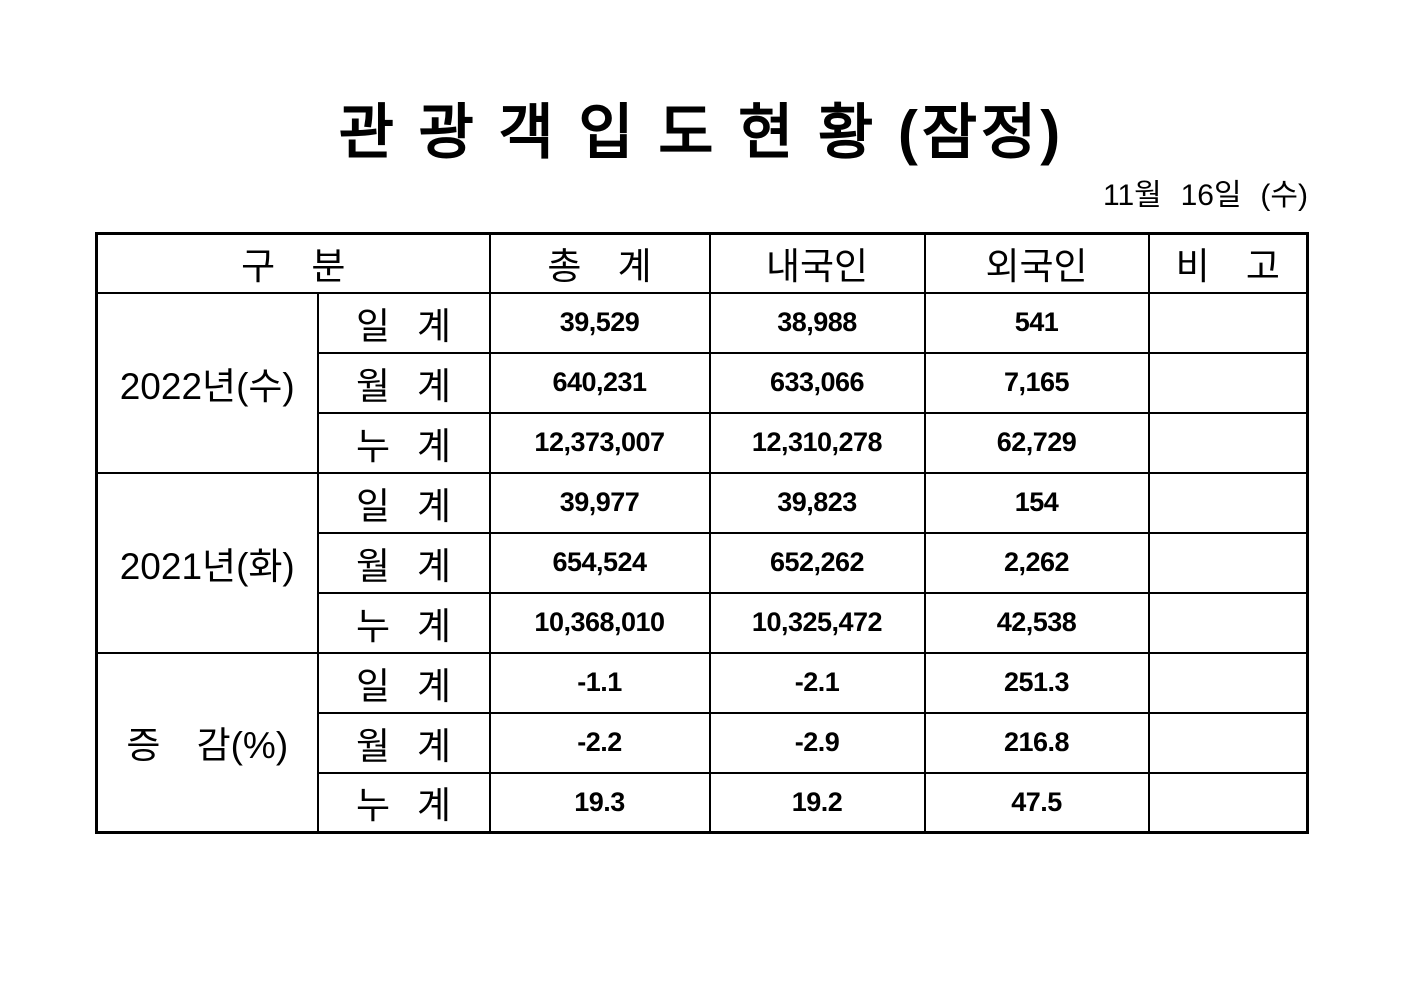 Image resolution: width=1403 pixels, height=992 pixels. Describe the element at coordinates (1036, 263) in the screenshot. I see `col-header-foreign: 외국인` at that location.